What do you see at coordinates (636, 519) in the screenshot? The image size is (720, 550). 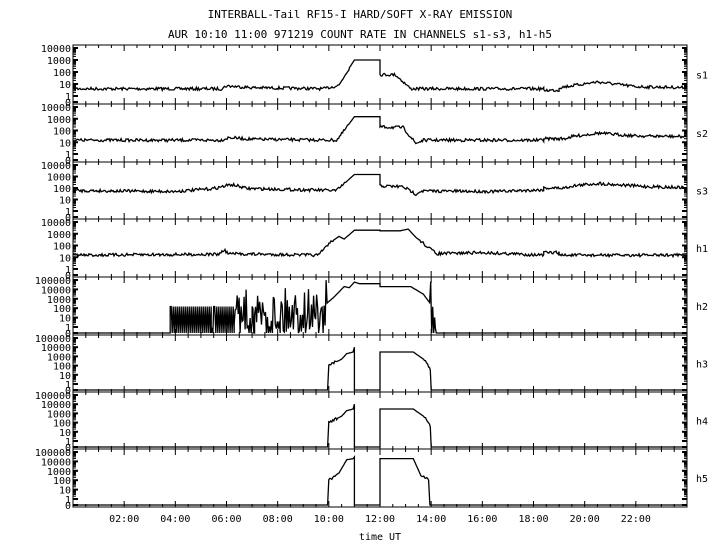 I see `x-tick-label: 22:00` at bounding box center [636, 519].